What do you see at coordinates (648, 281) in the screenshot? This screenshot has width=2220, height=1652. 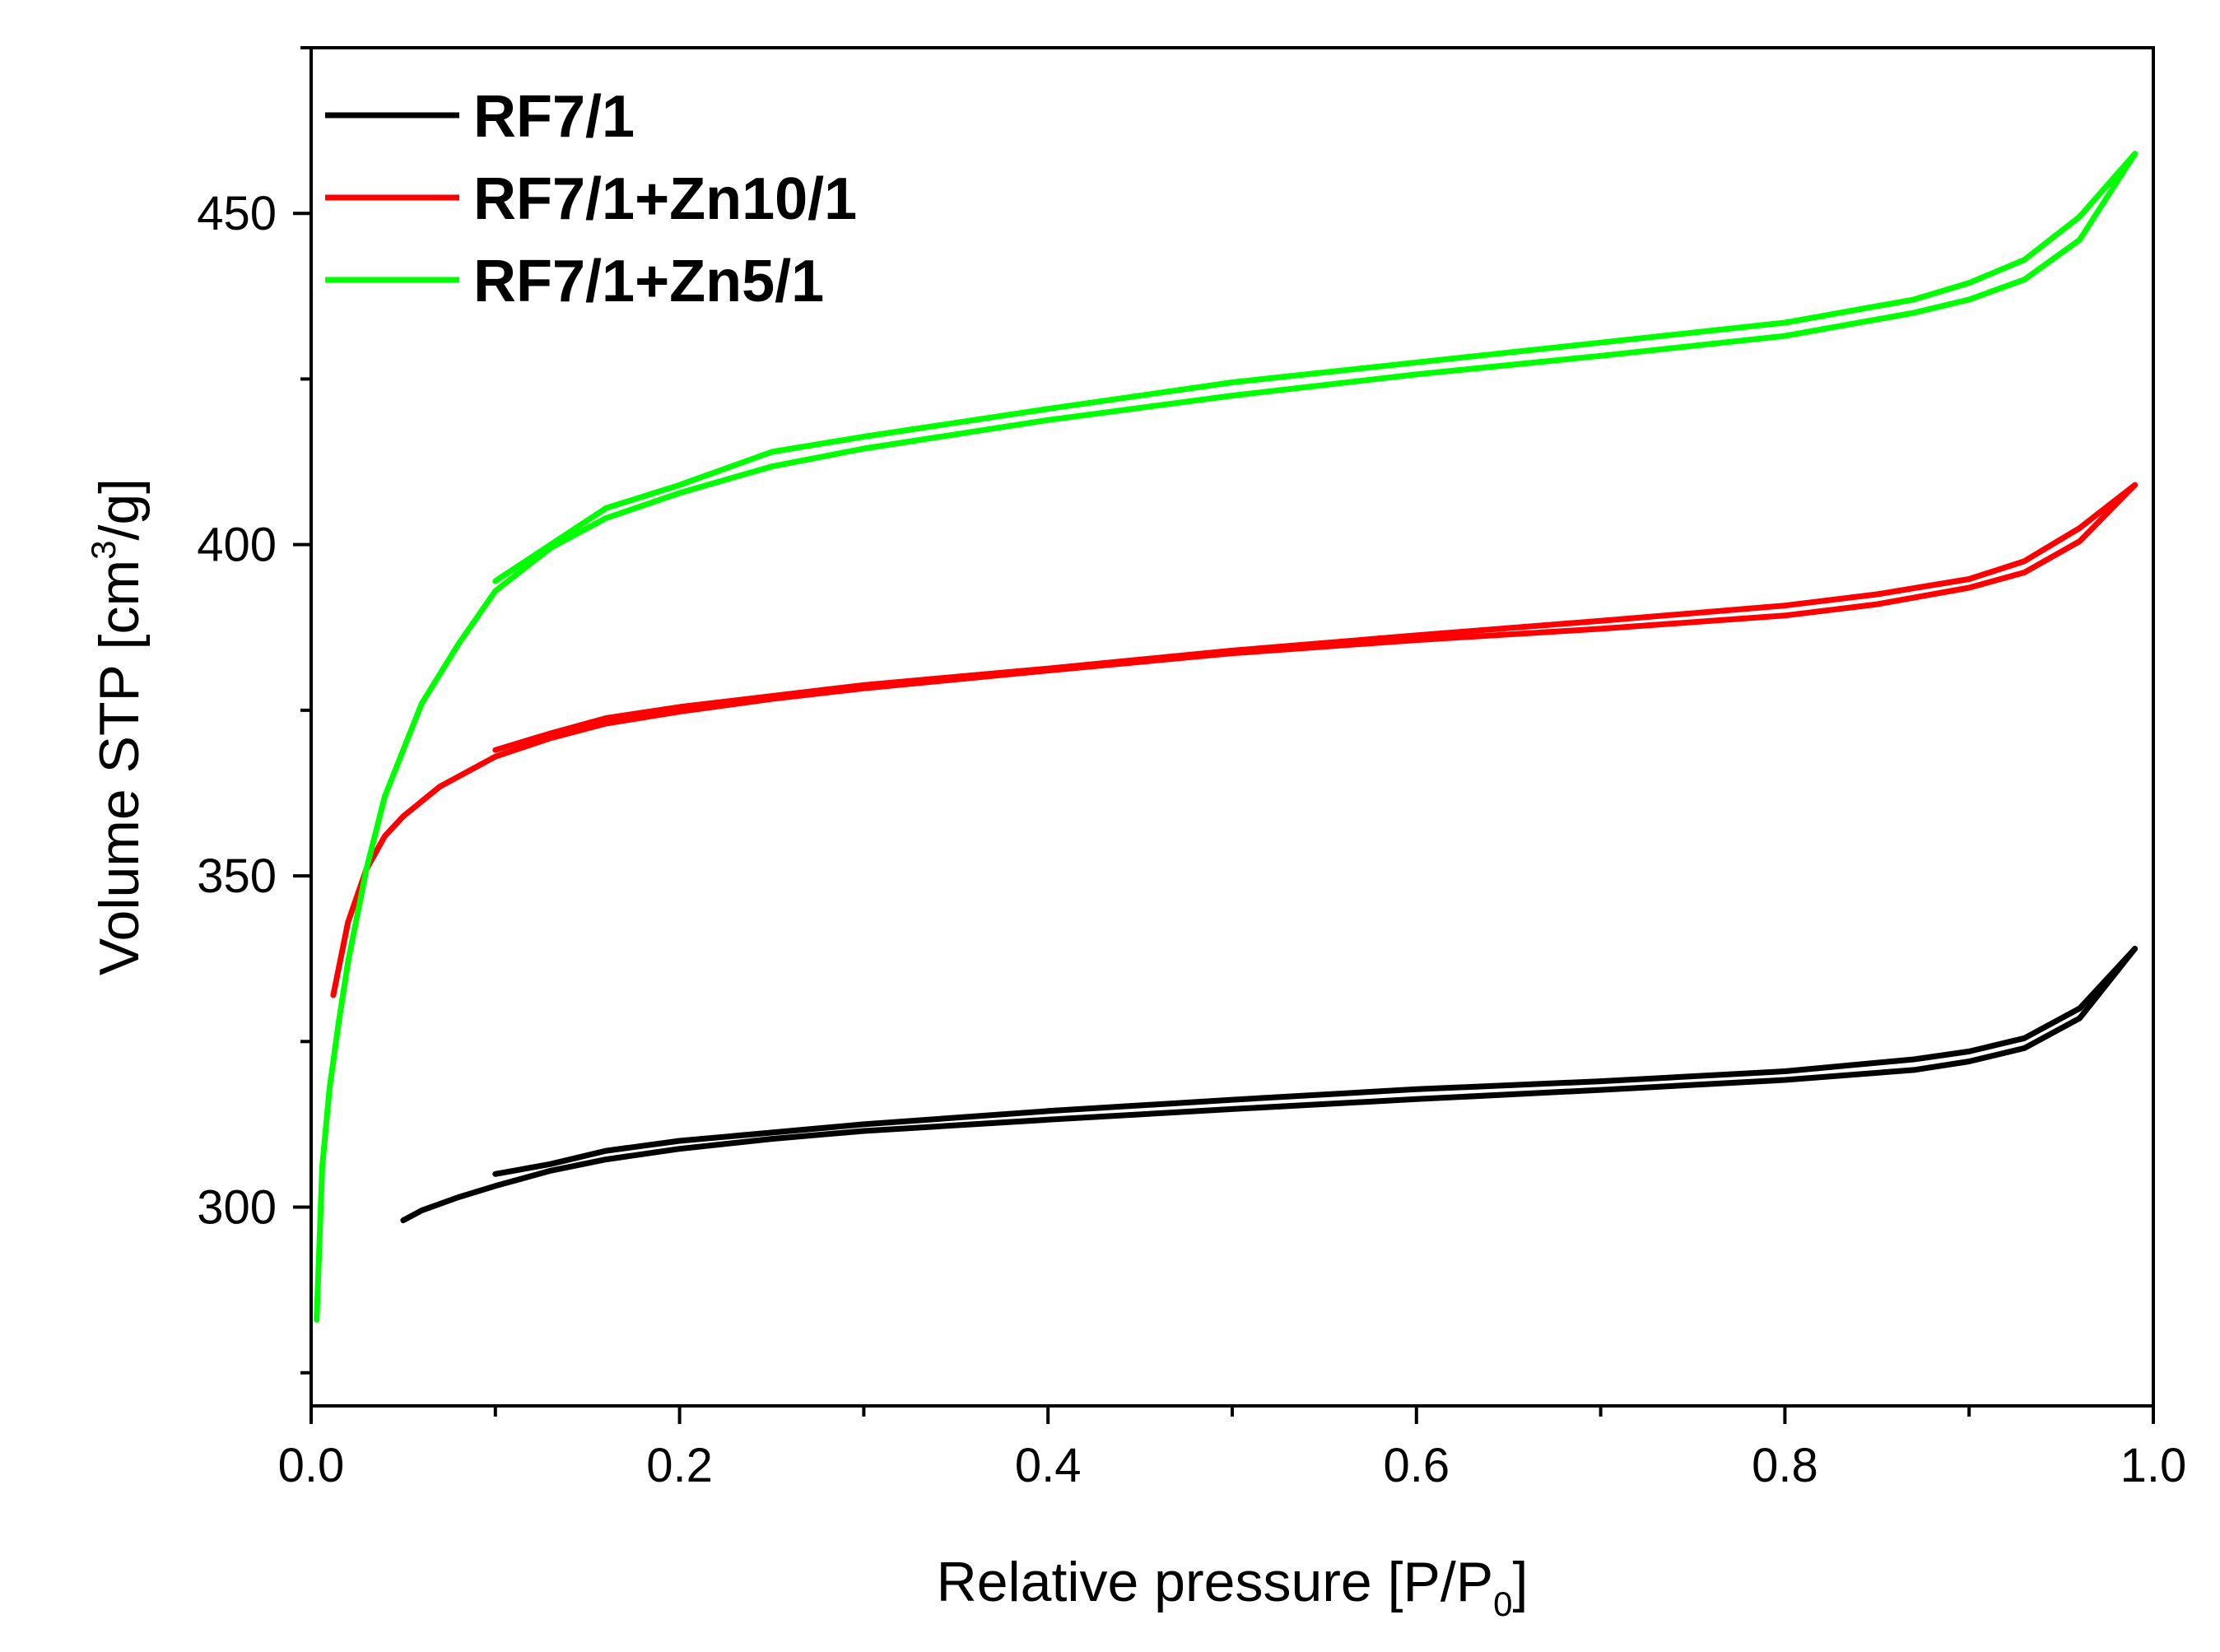 I see `legend-label-rf7-1-zn5-1: RF7/1+Zn5/1` at bounding box center [648, 281].